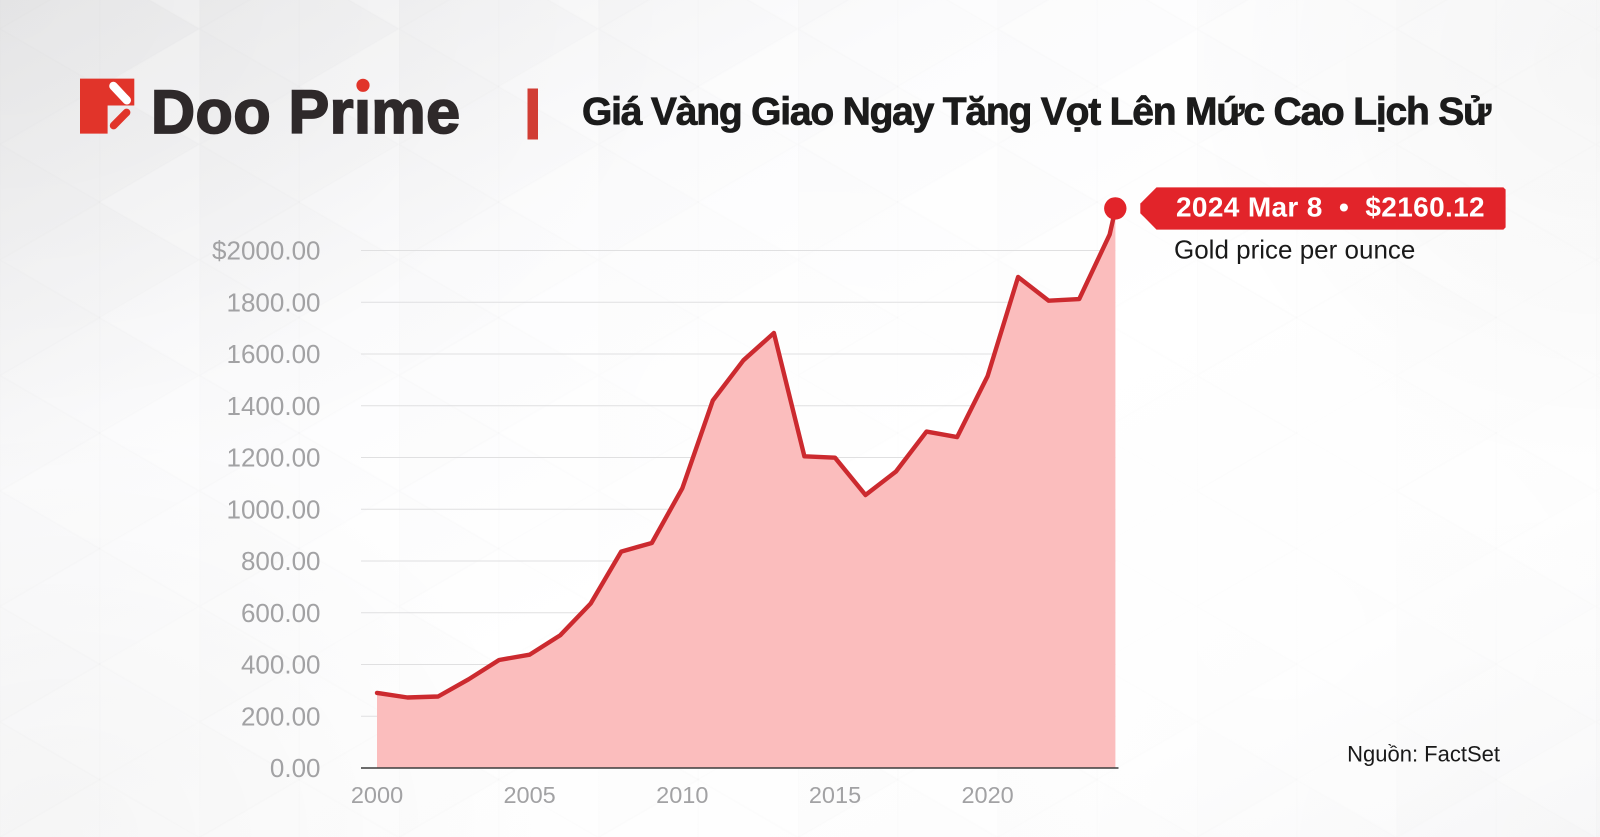 Image resolution: width=1600 pixels, height=837 pixels. I want to click on svg-text: 1200.00, so click(274, 458).